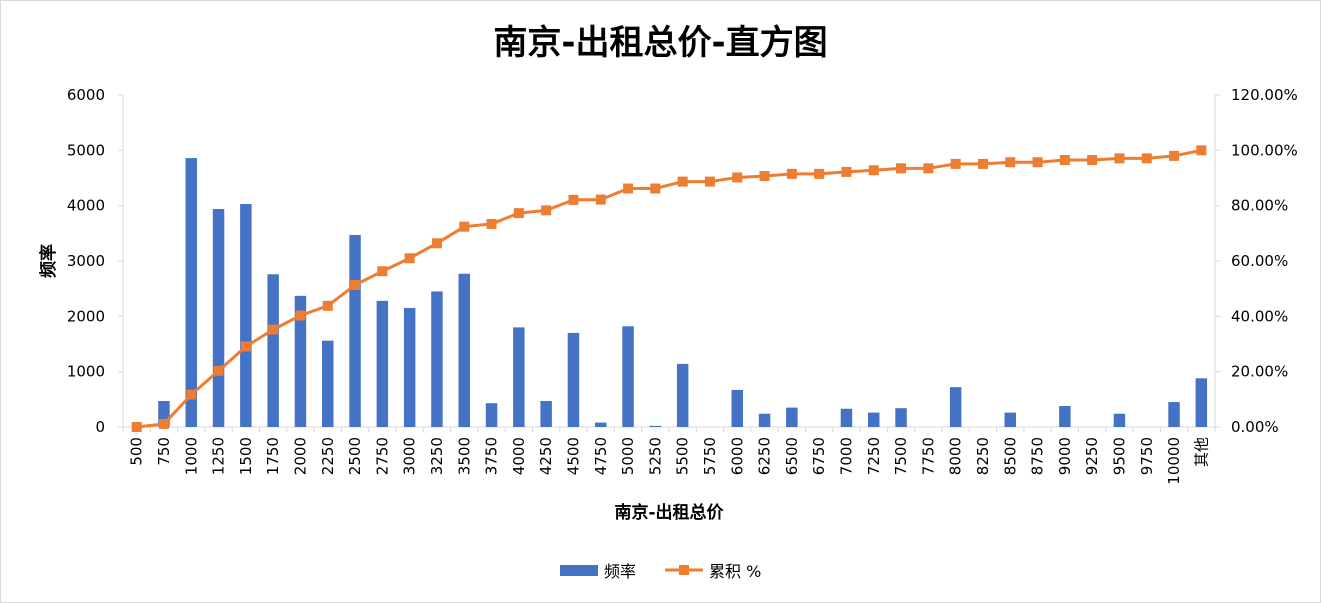 This screenshot has width=1321, height=603. What do you see at coordinates (901, 456) in the screenshot?
I see `x-tick-label: 7500` at bounding box center [901, 456].